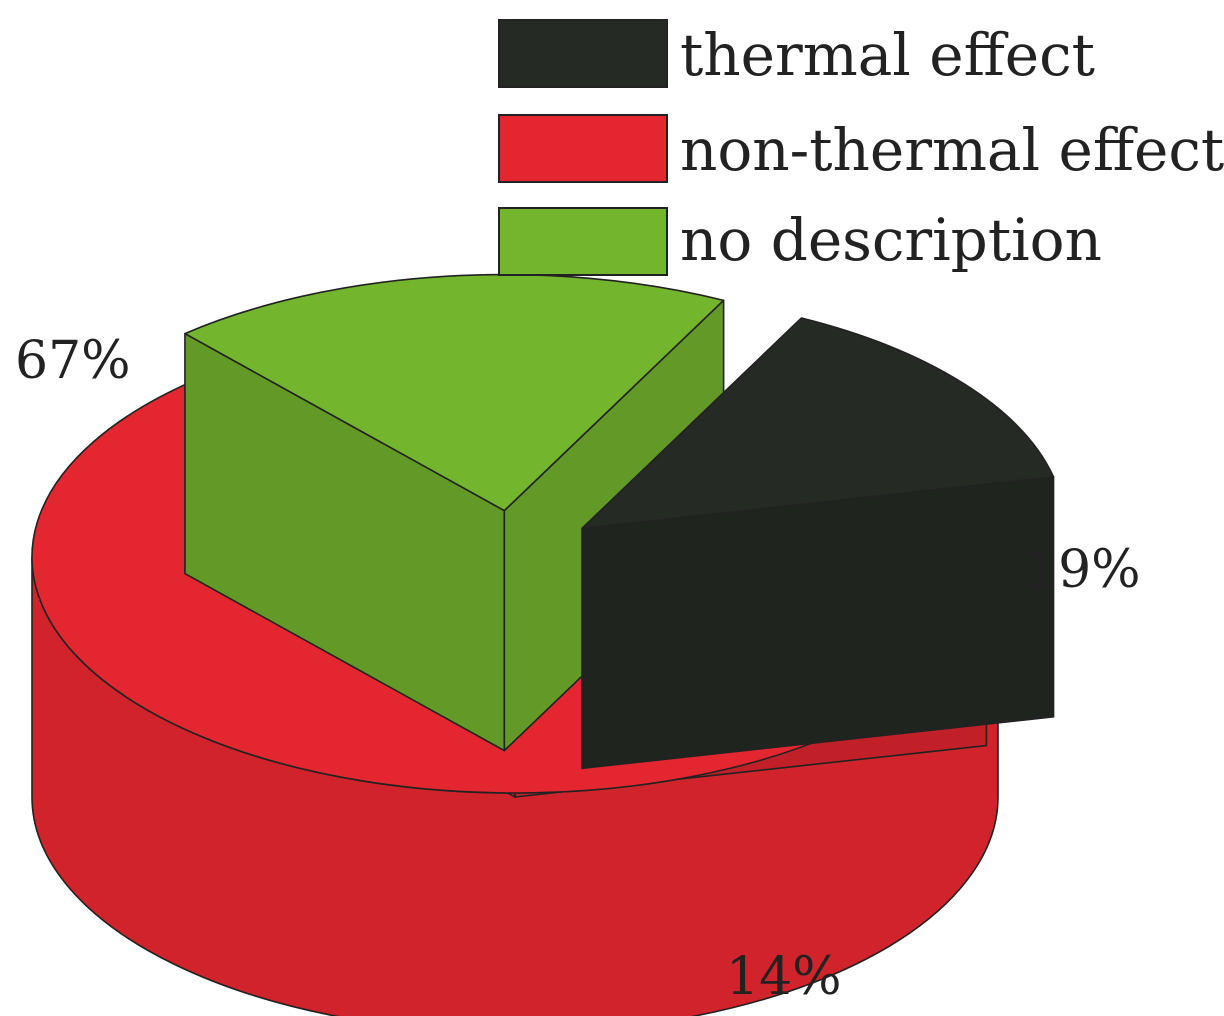 The width and height of the screenshot is (1224, 1016). Describe the element at coordinates (73, 361) in the screenshot. I see `value-label-non-thermal-effect: 67%` at that location.